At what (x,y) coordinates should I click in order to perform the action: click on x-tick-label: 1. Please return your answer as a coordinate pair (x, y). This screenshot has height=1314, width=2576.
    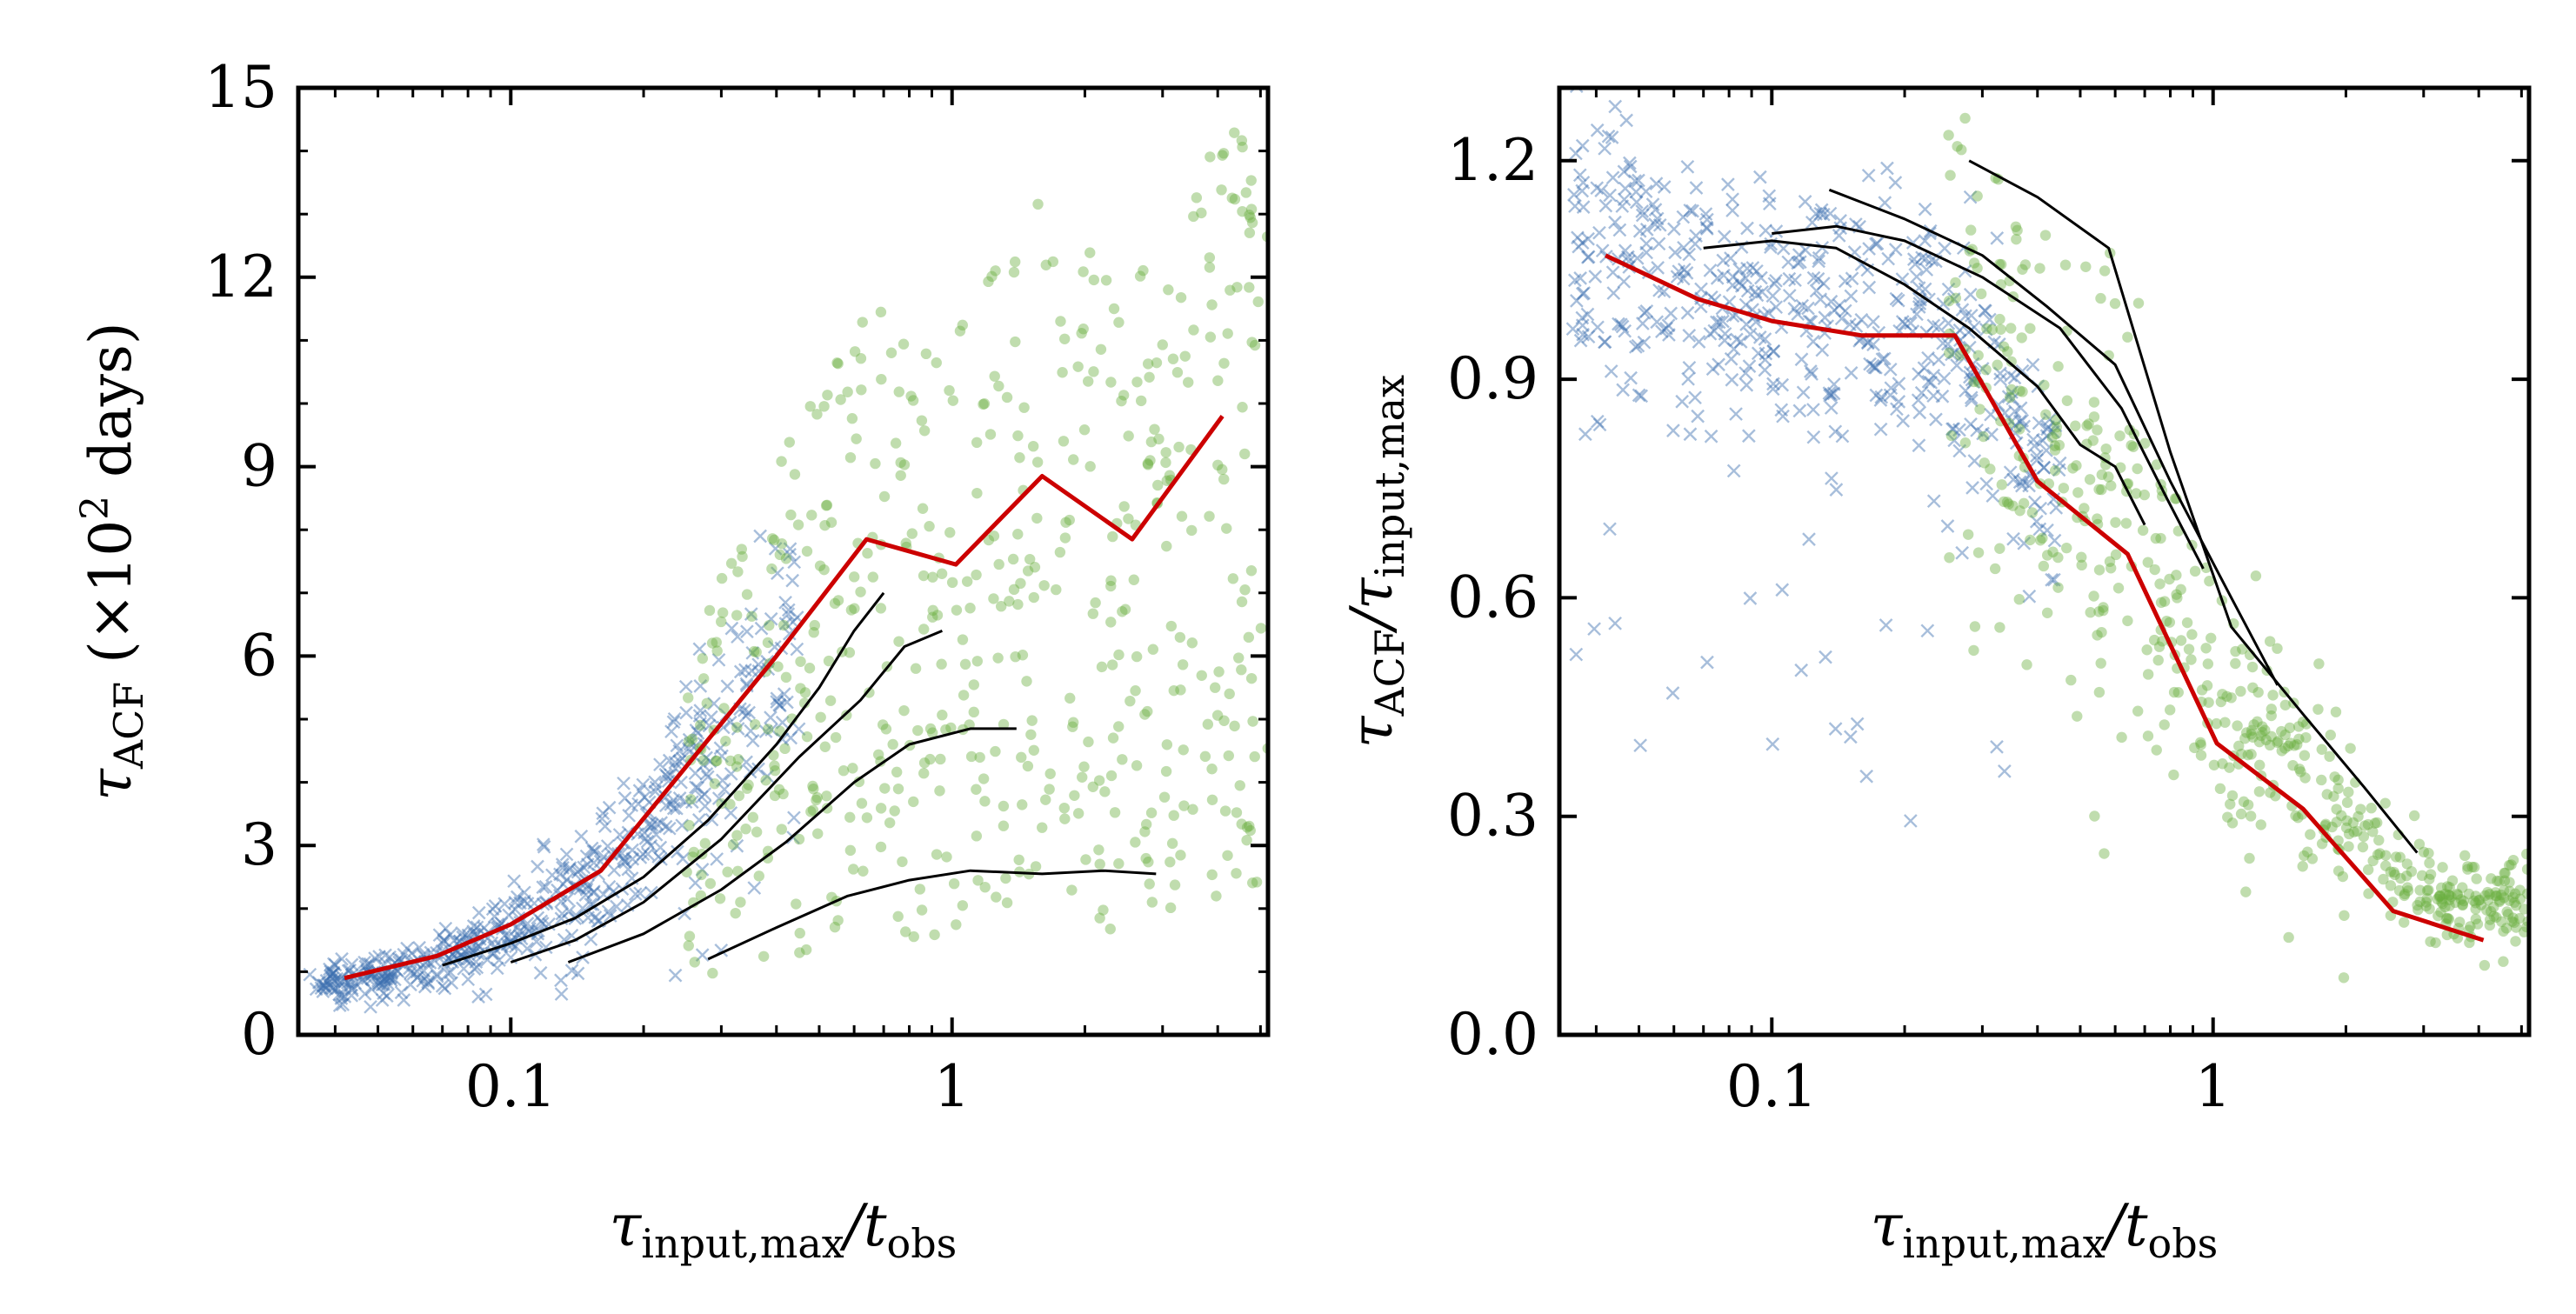
    Looking at the image, I should click on (952, 1086).